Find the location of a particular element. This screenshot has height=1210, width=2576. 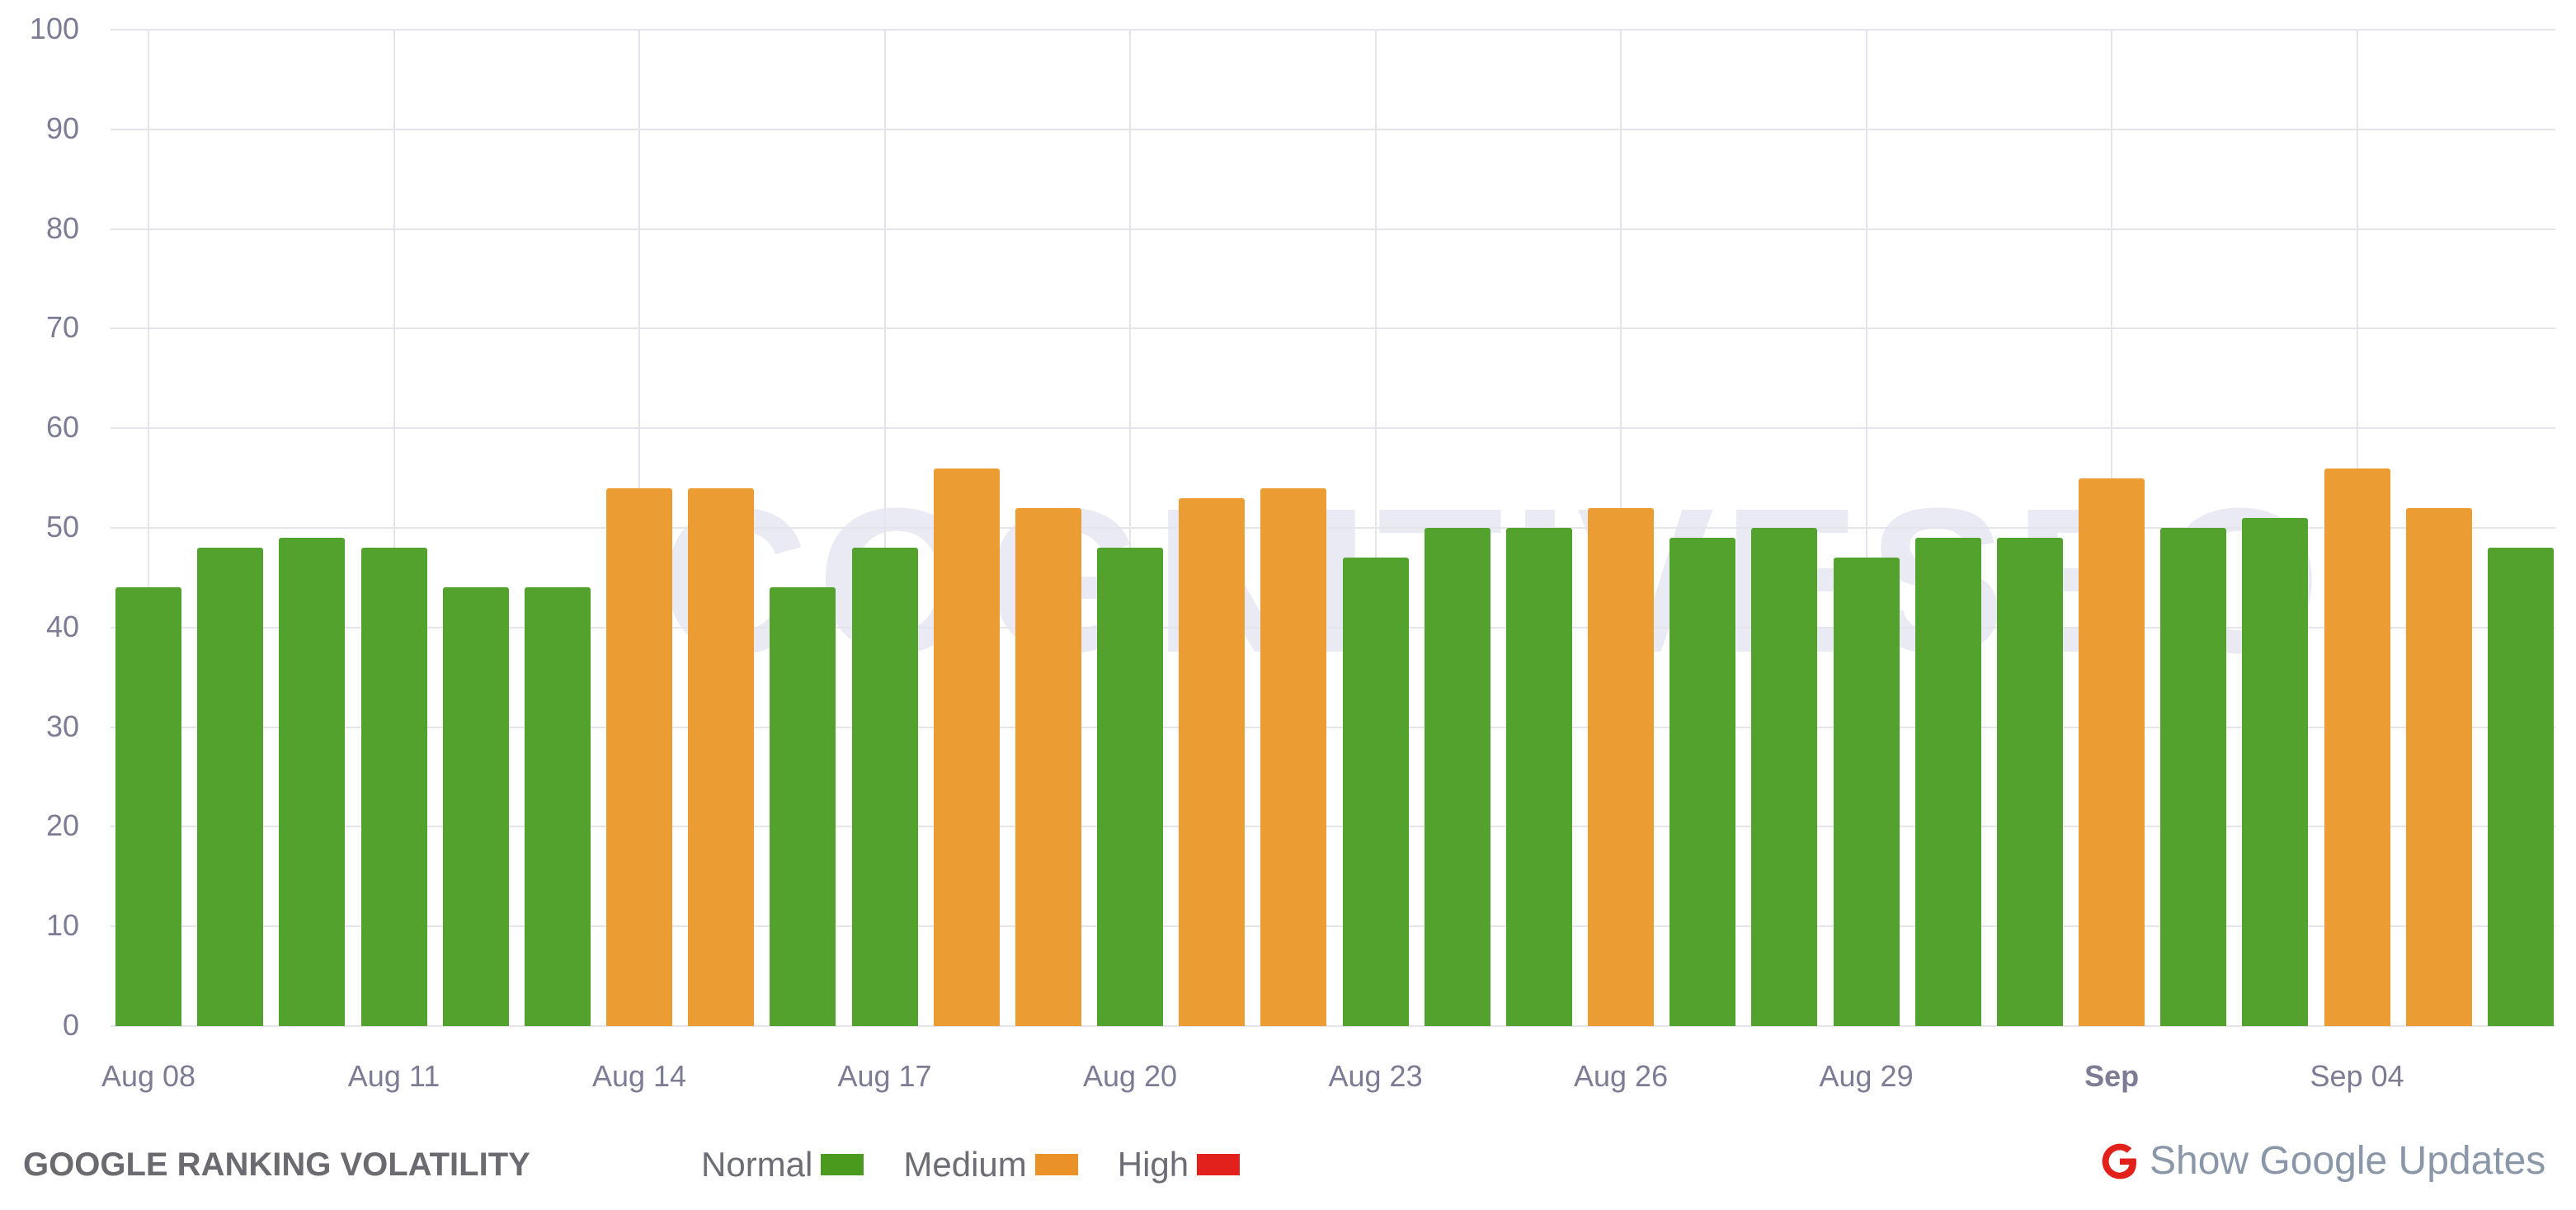

x-tick-label: Aug 17 is located at coordinates (884, 1076).